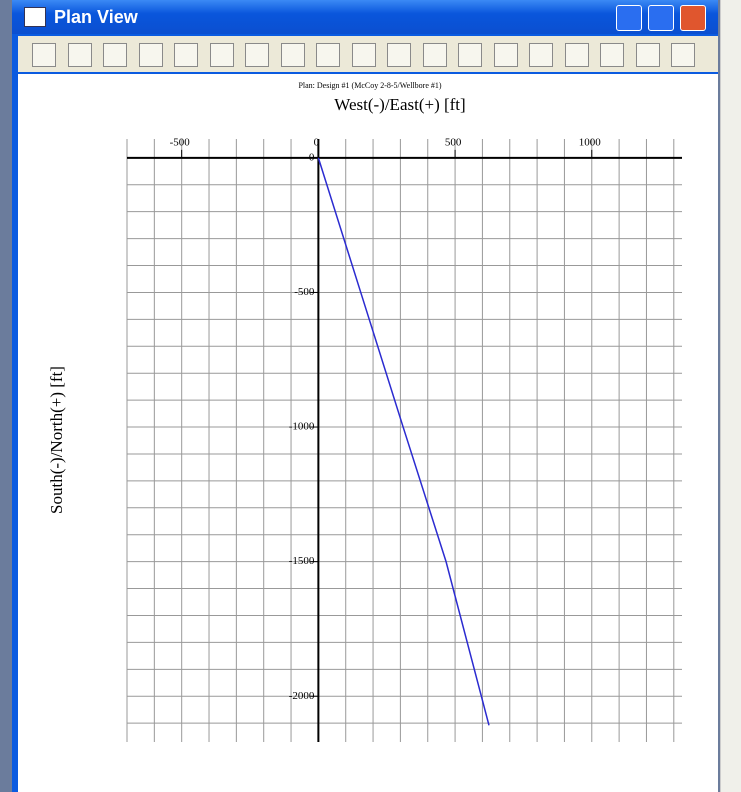 The image size is (741, 792). Describe the element at coordinates (304, 292) in the screenshot. I see `y-tick-label: -500` at that location.